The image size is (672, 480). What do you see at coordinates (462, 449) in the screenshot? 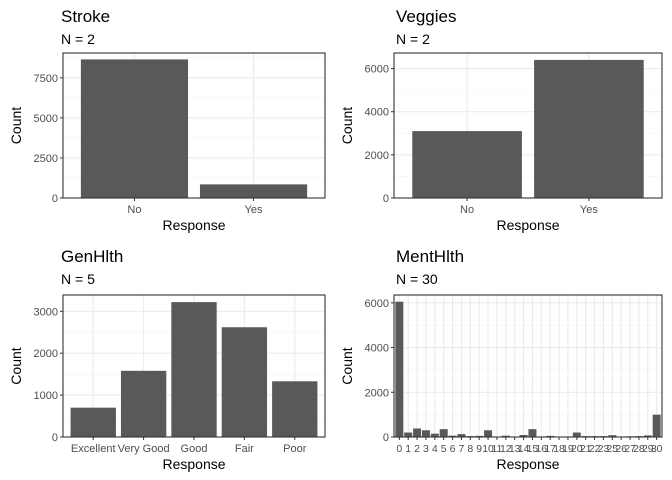
I see `x-tick-label: 7` at bounding box center [462, 449].